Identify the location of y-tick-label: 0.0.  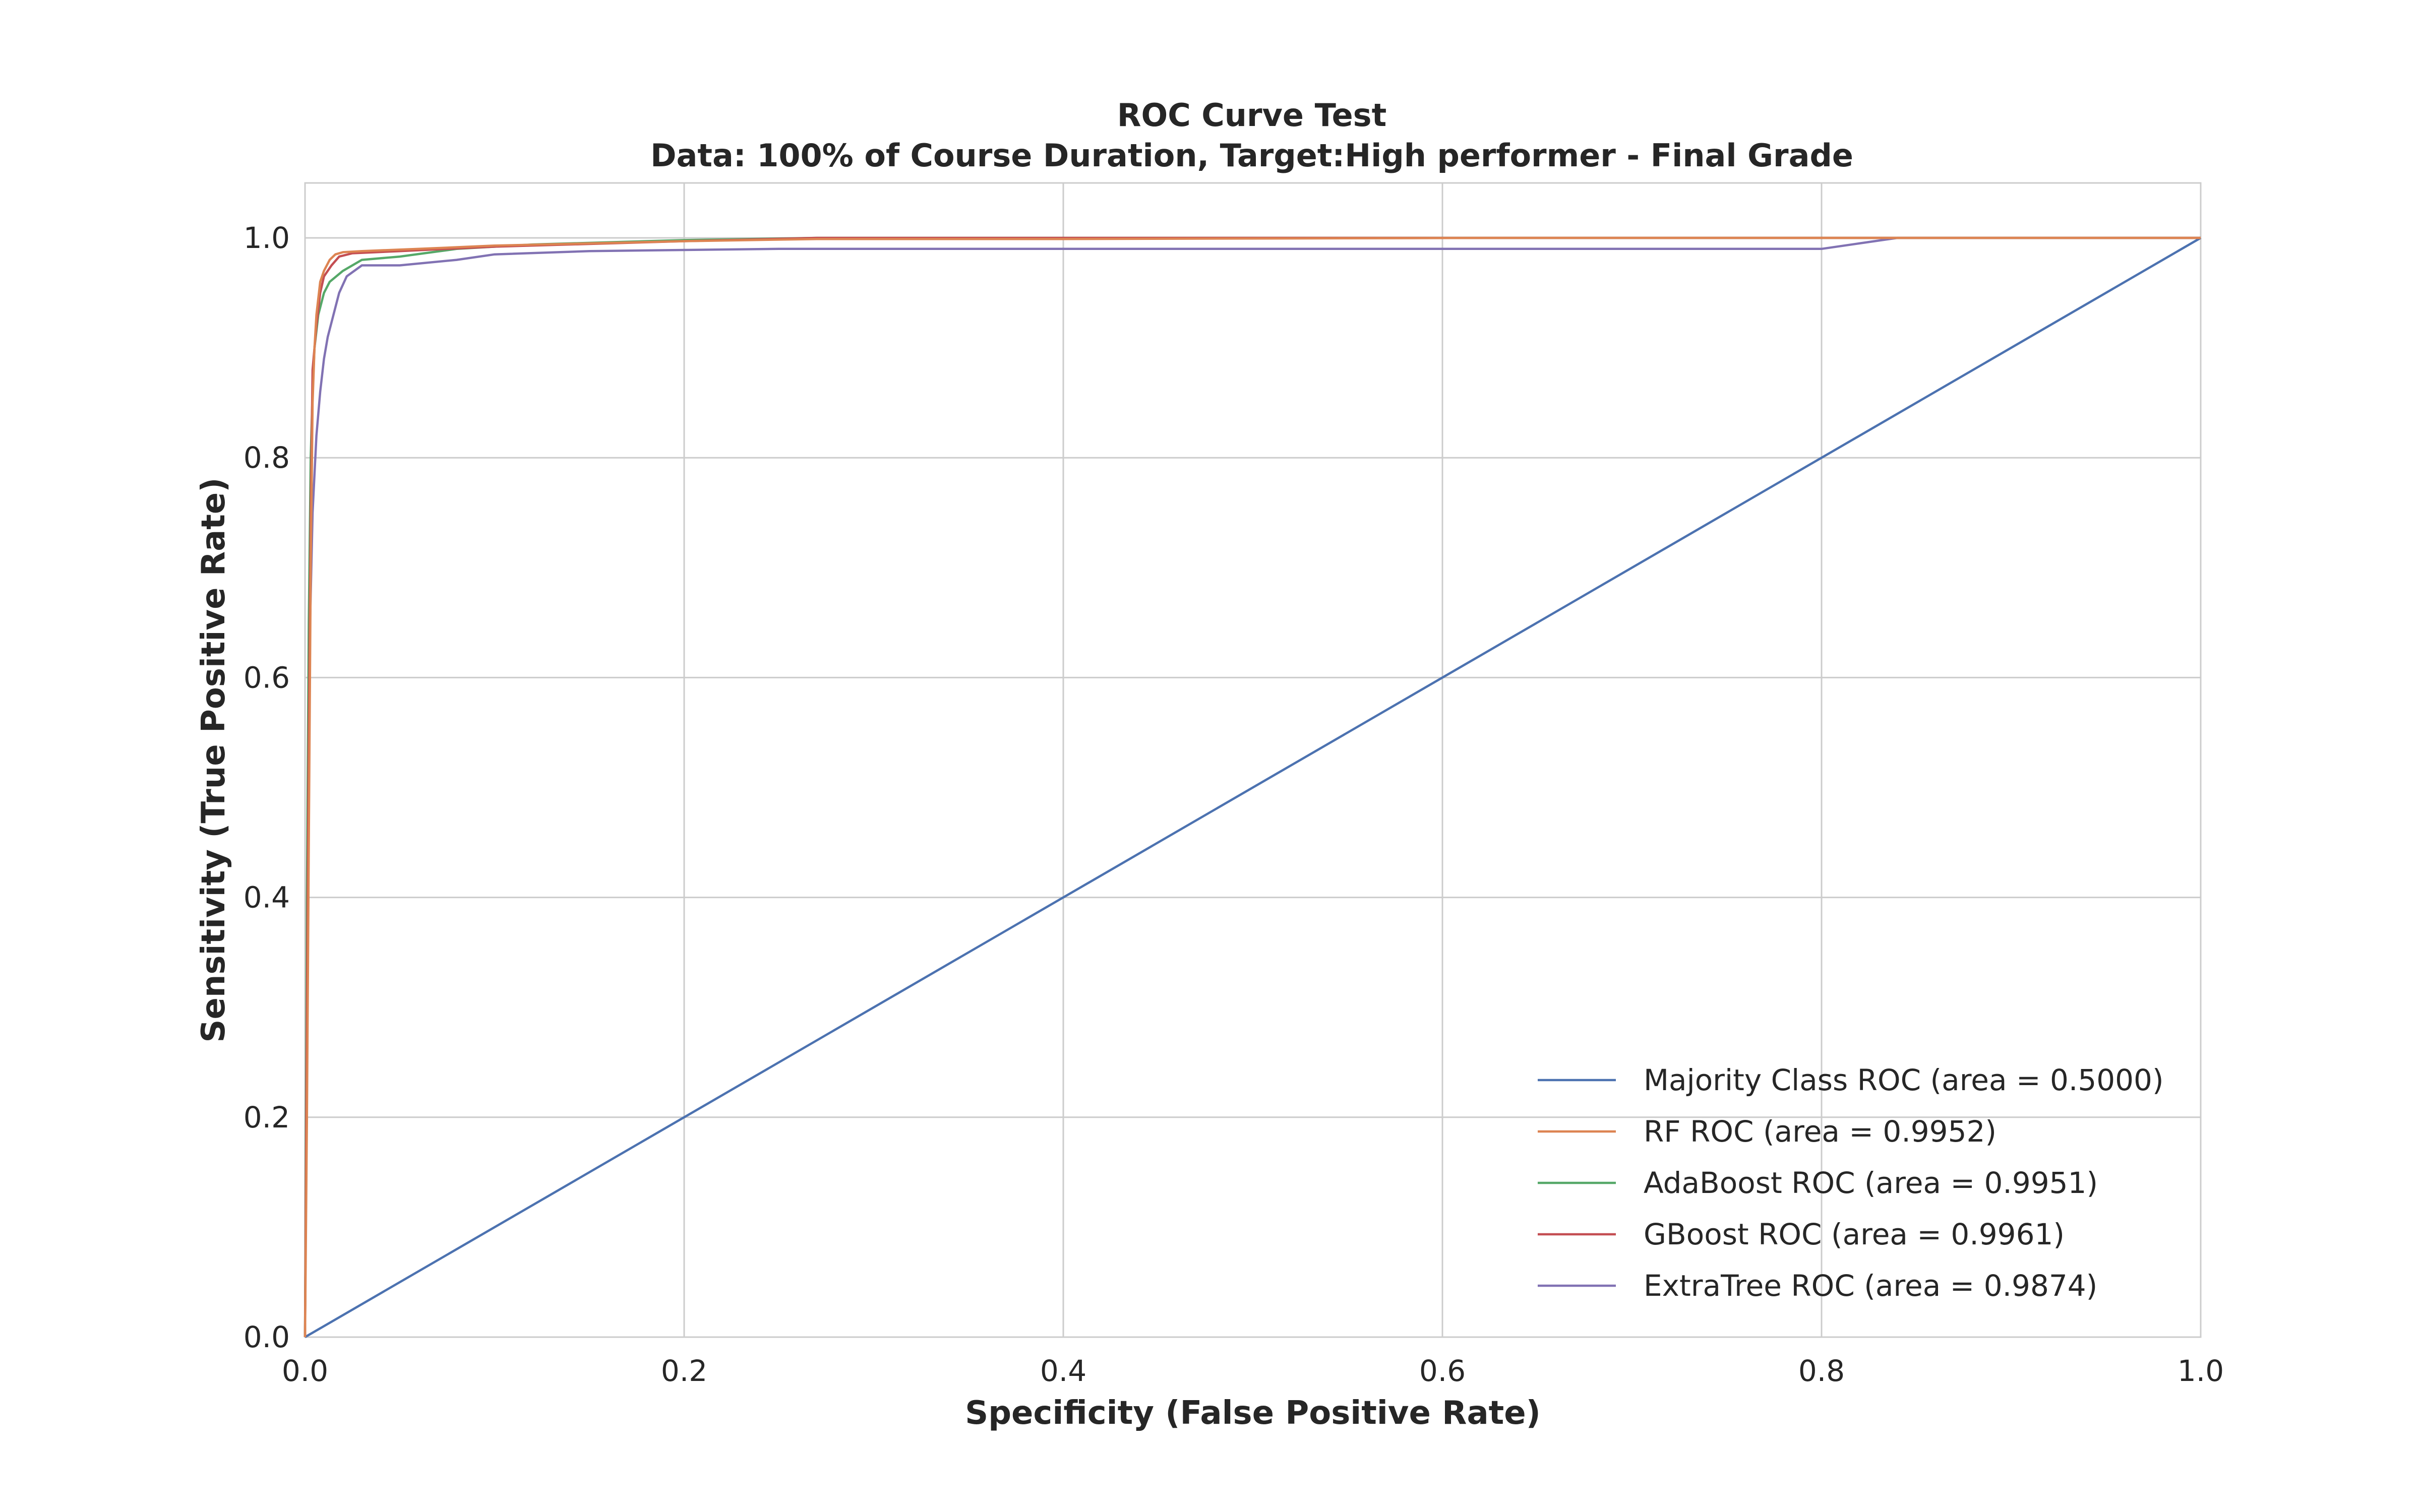
(267, 1337).